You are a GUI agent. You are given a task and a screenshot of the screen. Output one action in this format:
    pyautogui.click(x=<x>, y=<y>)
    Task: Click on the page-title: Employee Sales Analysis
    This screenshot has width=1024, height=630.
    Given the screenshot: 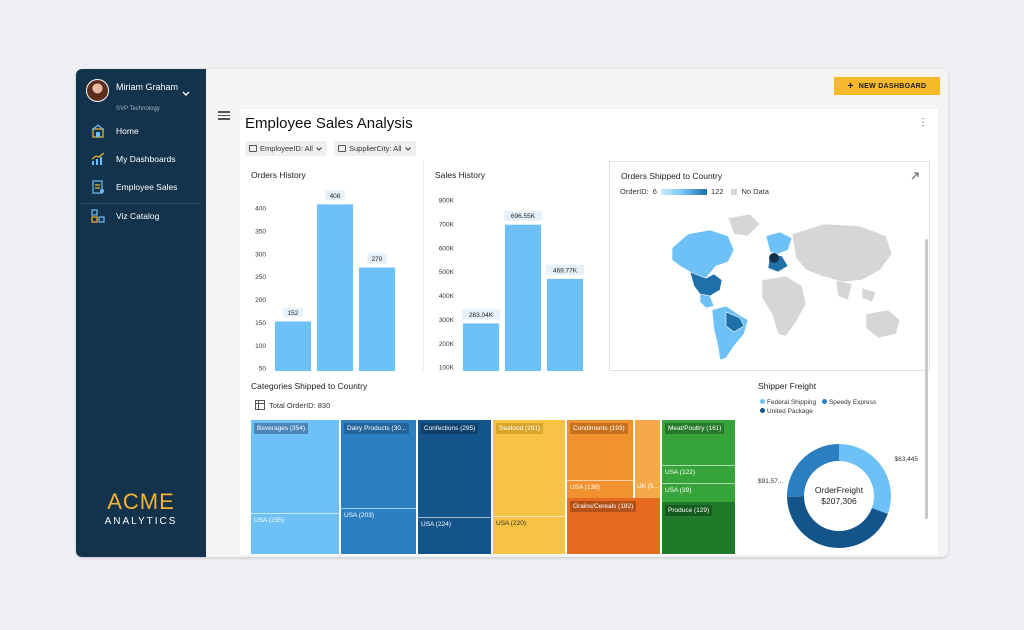 What is the action you would take?
    pyautogui.click(x=329, y=123)
    